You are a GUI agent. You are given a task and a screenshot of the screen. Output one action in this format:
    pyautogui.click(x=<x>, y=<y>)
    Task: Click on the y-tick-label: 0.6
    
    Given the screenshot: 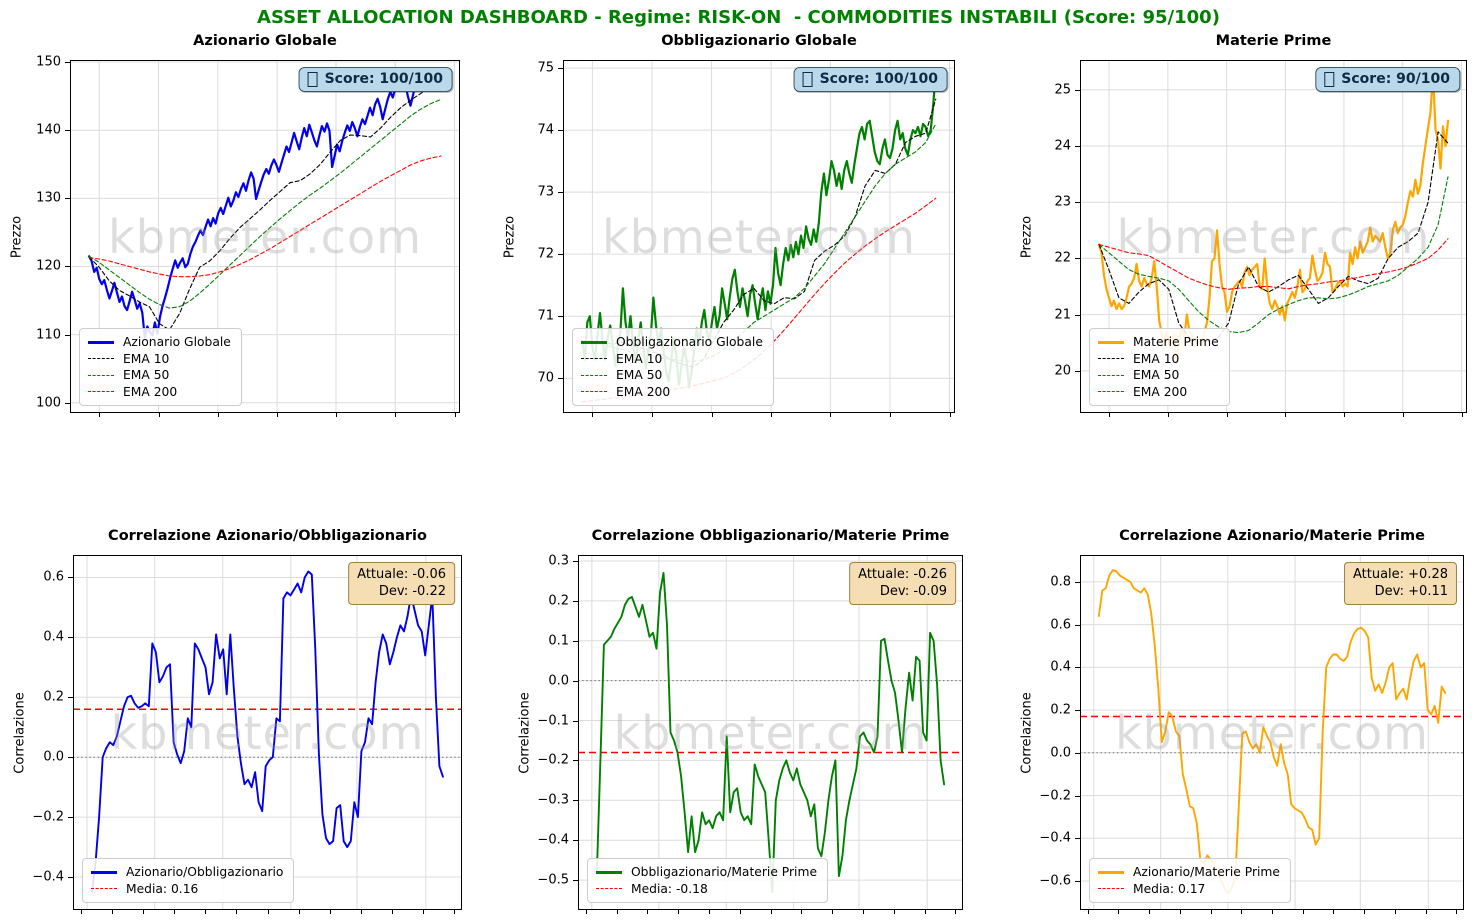 What is the action you would take?
    pyautogui.click(x=53, y=577)
    